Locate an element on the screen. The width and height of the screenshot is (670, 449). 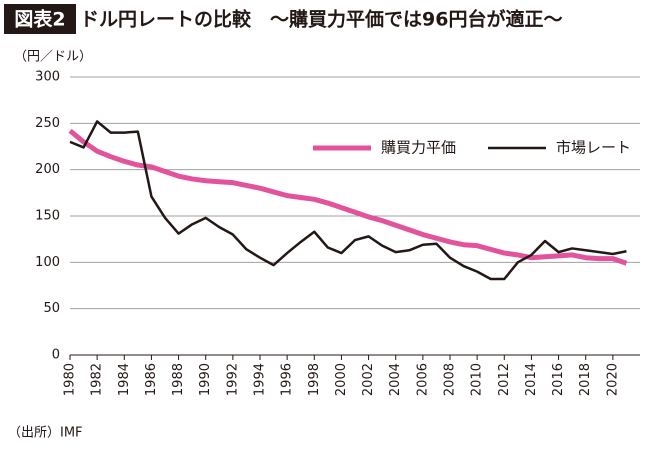
x-tick-label: 1982 is located at coordinates (97, 379).